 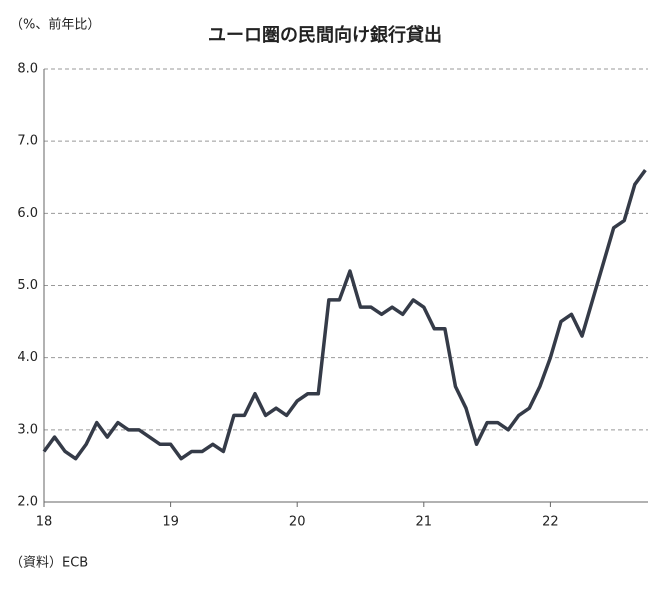 What do you see at coordinates (27, 141) in the screenshot?
I see `y-tick-label: 7.0` at bounding box center [27, 141].